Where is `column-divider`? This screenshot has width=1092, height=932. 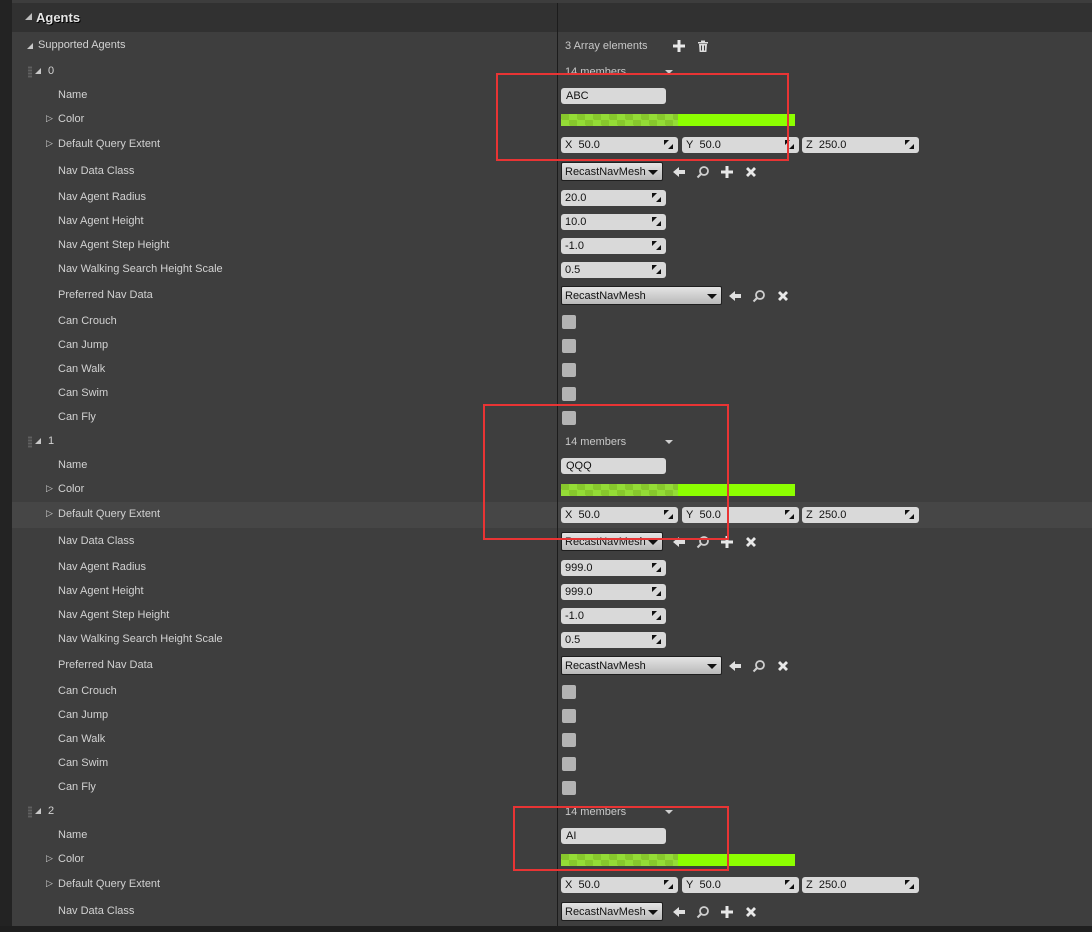 column-divider is located at coordinates (557, 464).